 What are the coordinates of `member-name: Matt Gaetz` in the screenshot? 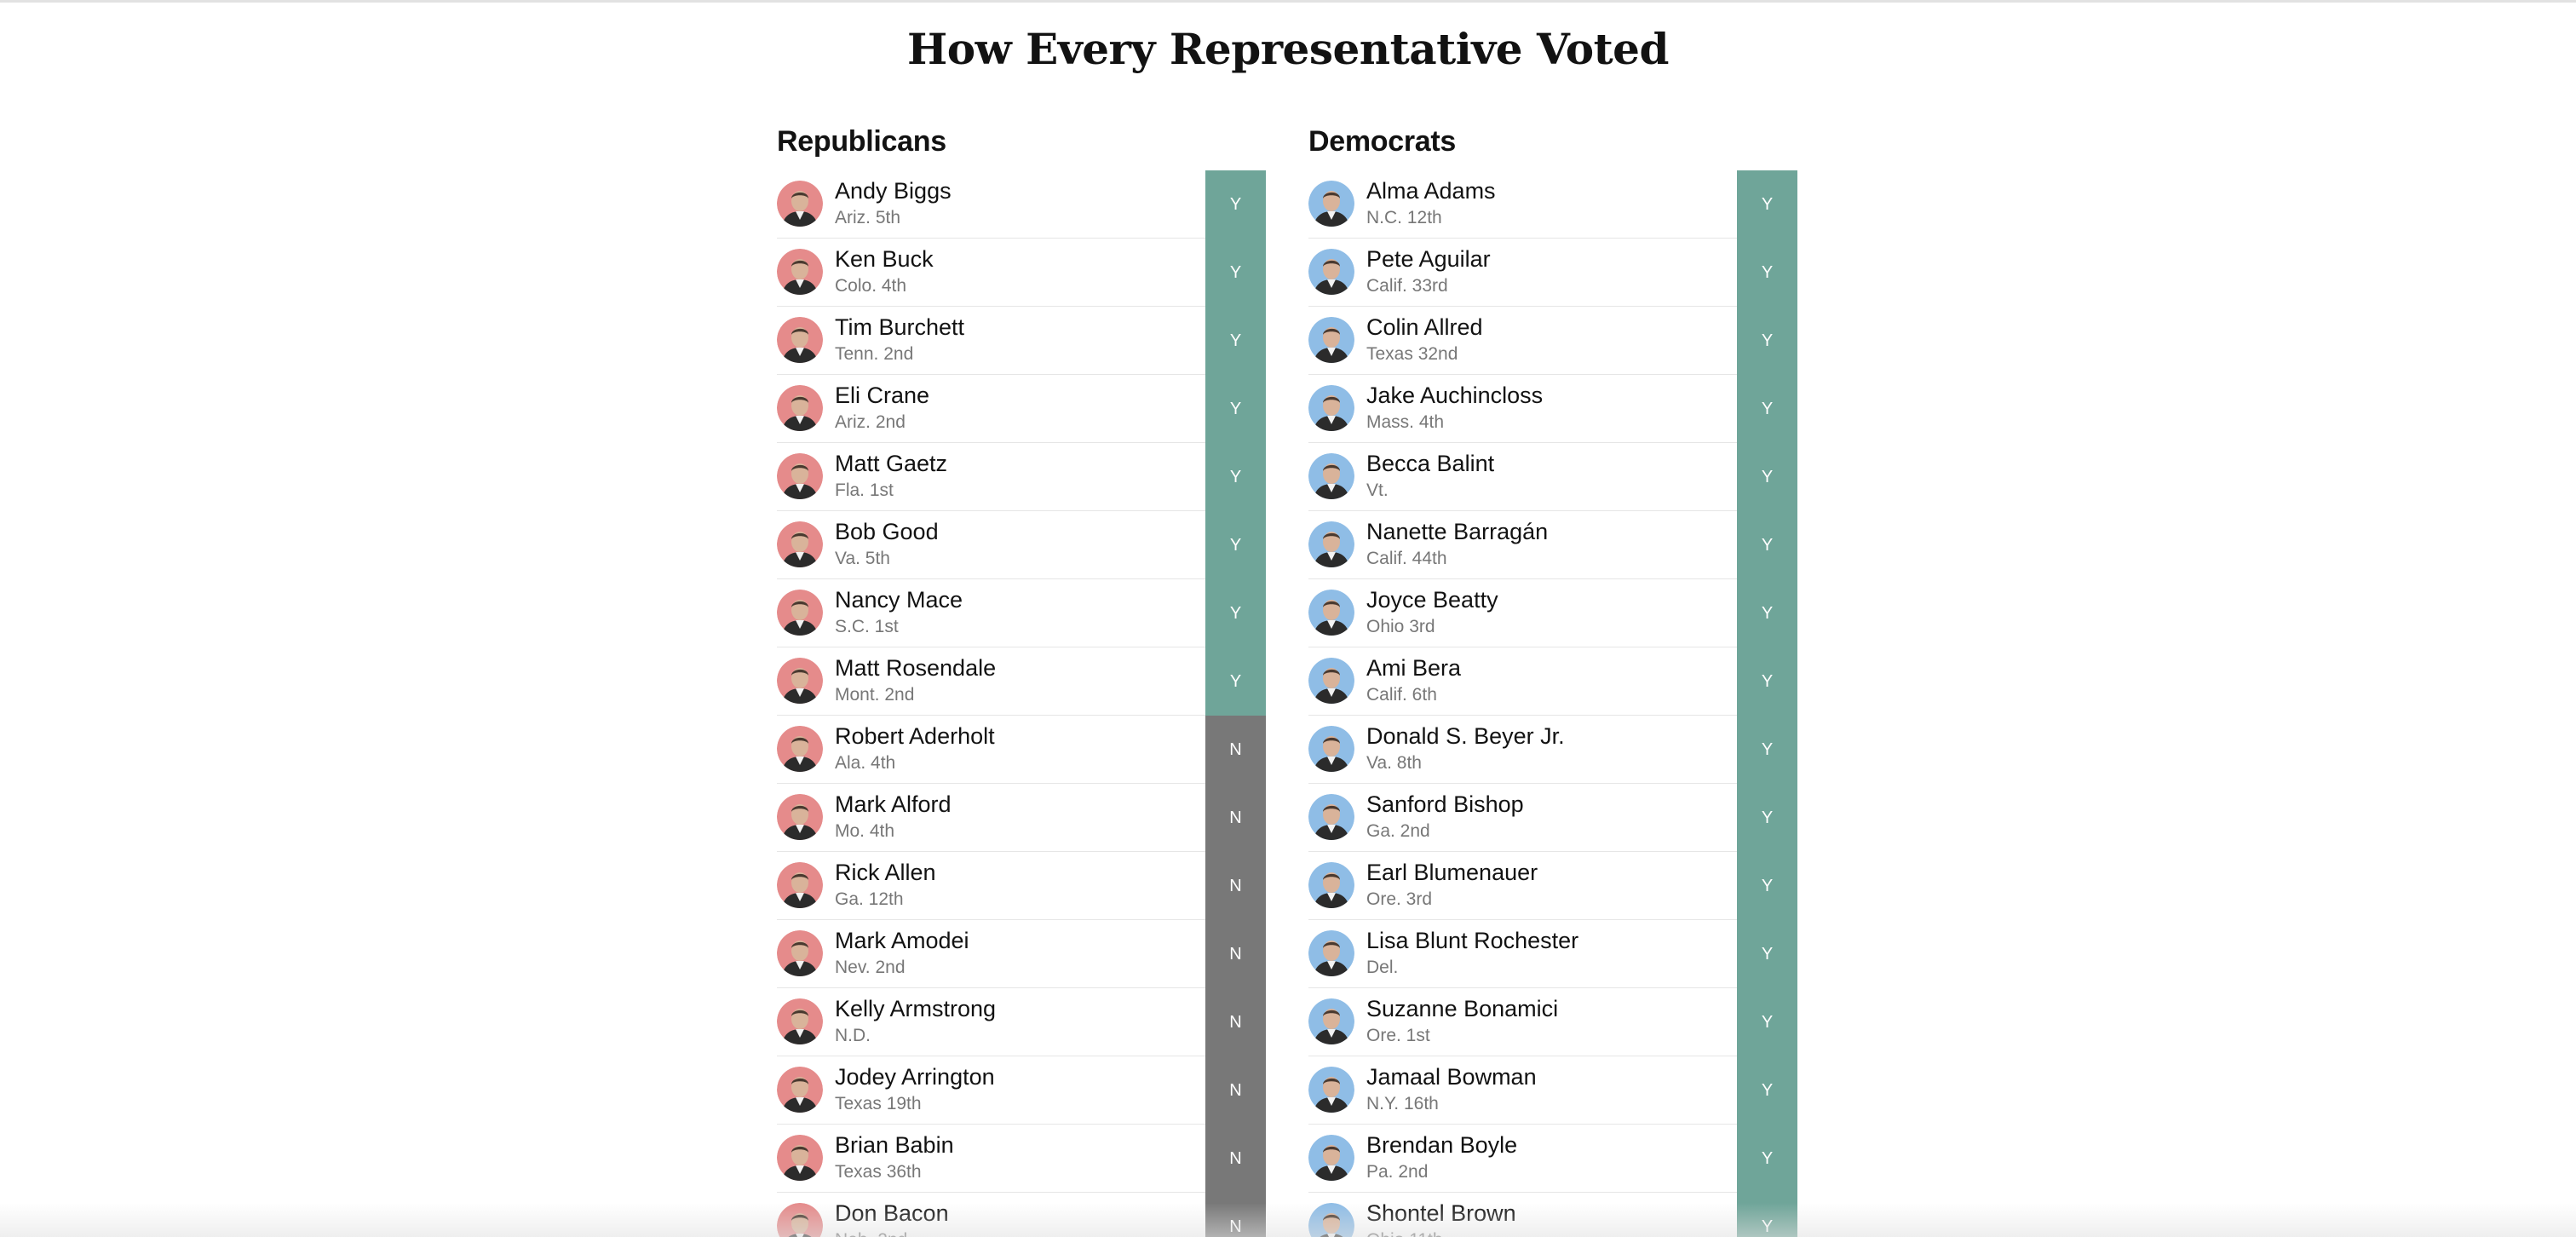 It's located at (892, 463).